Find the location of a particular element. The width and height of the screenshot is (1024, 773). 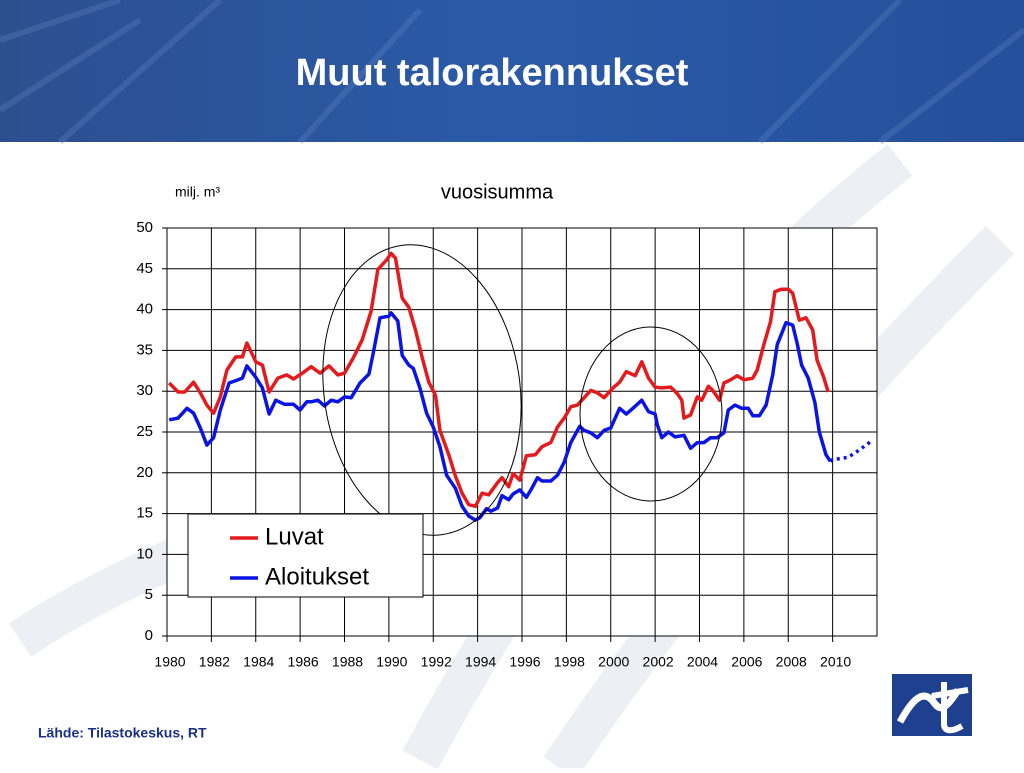

x-tick-label: 2008 is located at coordinates (791, 662).